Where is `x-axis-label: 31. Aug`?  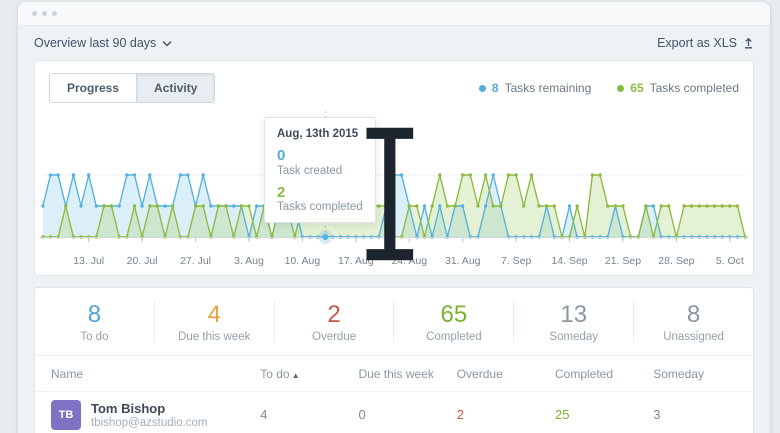 x-axis-label: 31. Aug is located at coordinates (462, 261).